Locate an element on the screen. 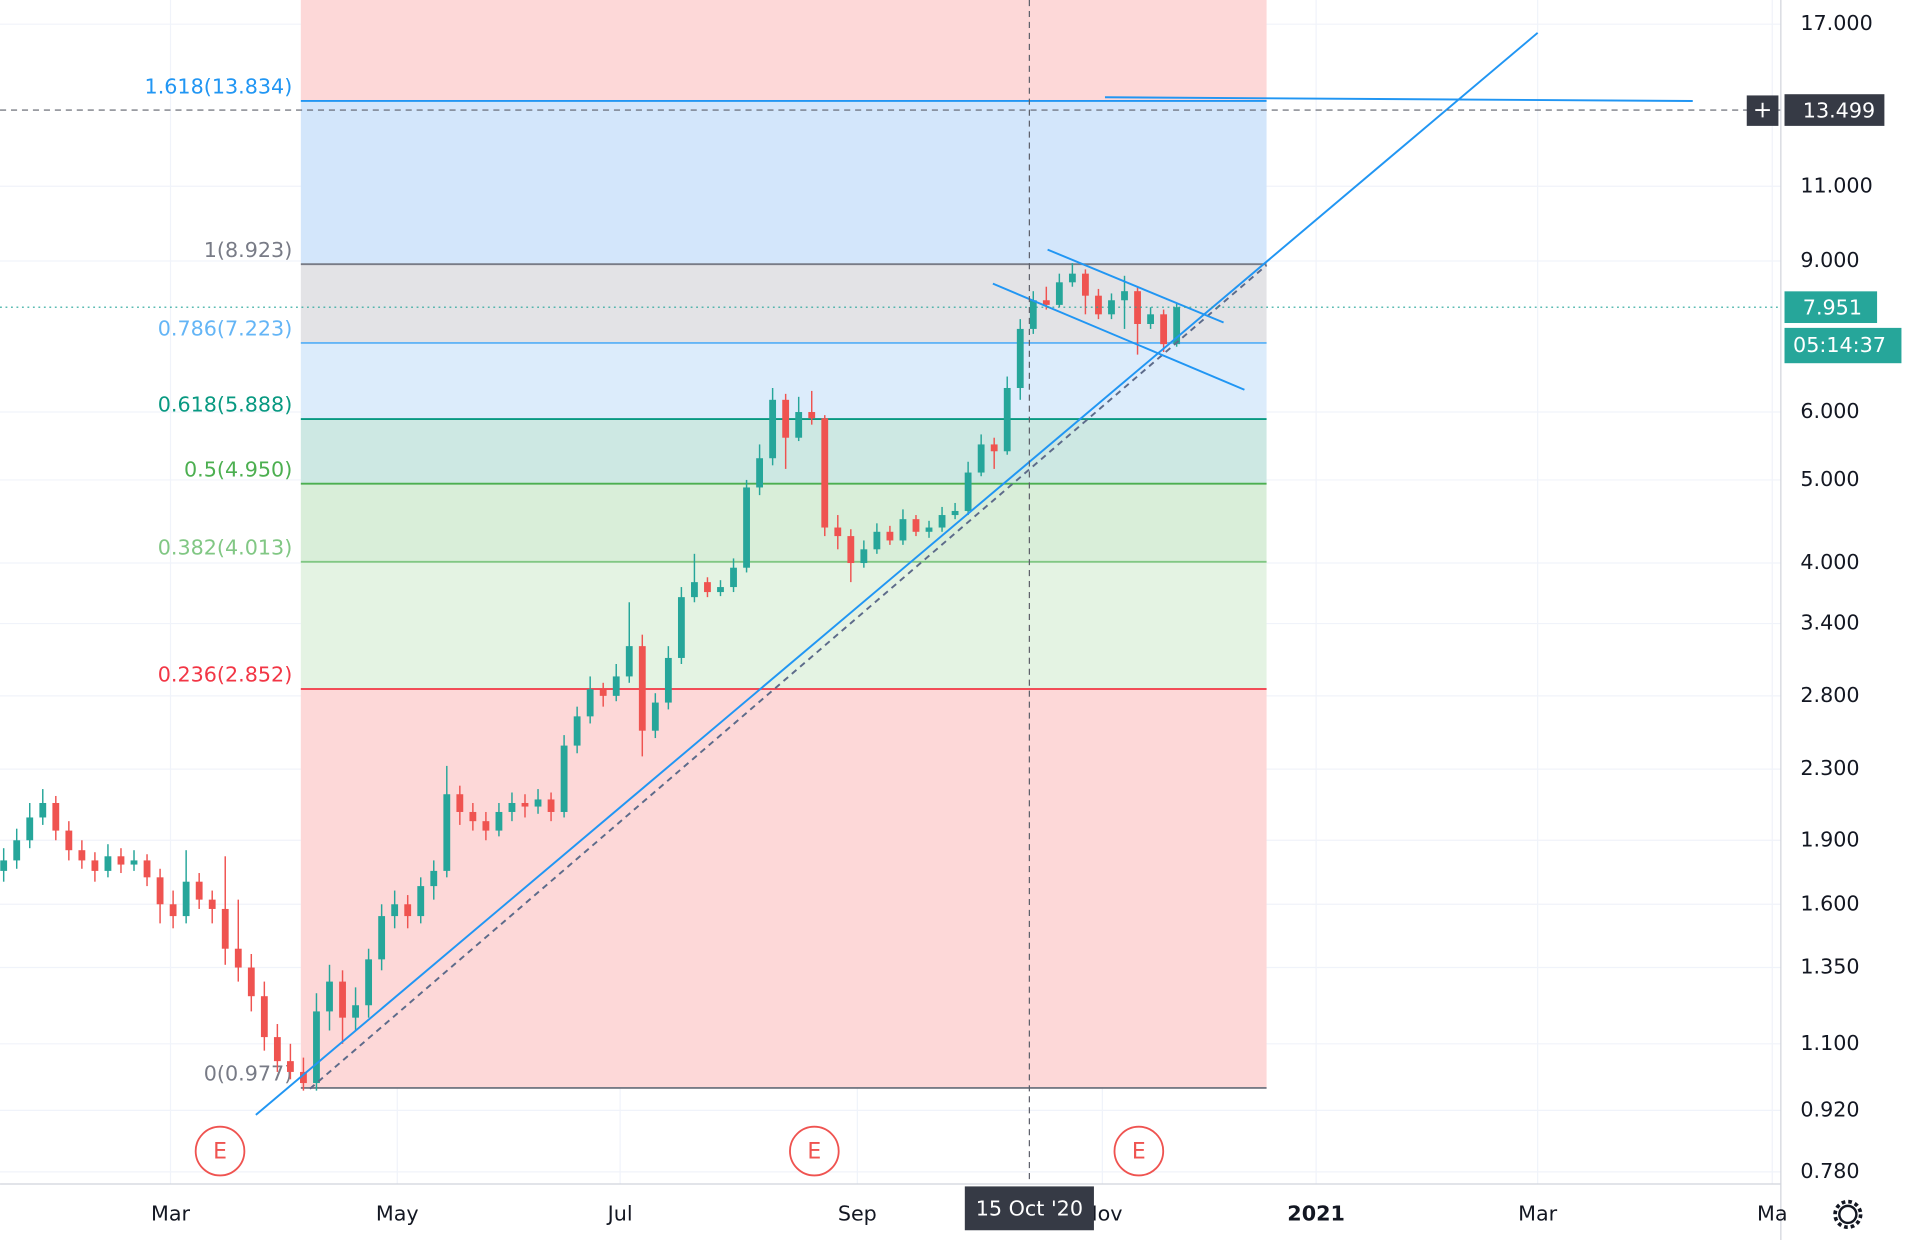 The height and width of the screenshot is (1240, 1910). y-tick-label: 0.780 is located at coordinates (1829, 1171).